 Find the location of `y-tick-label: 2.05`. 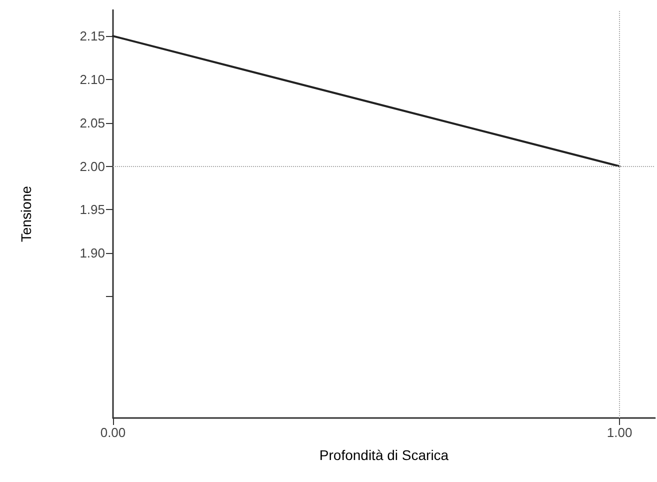

y-tick-label: 2.05 is located at coordinates (92, 122).